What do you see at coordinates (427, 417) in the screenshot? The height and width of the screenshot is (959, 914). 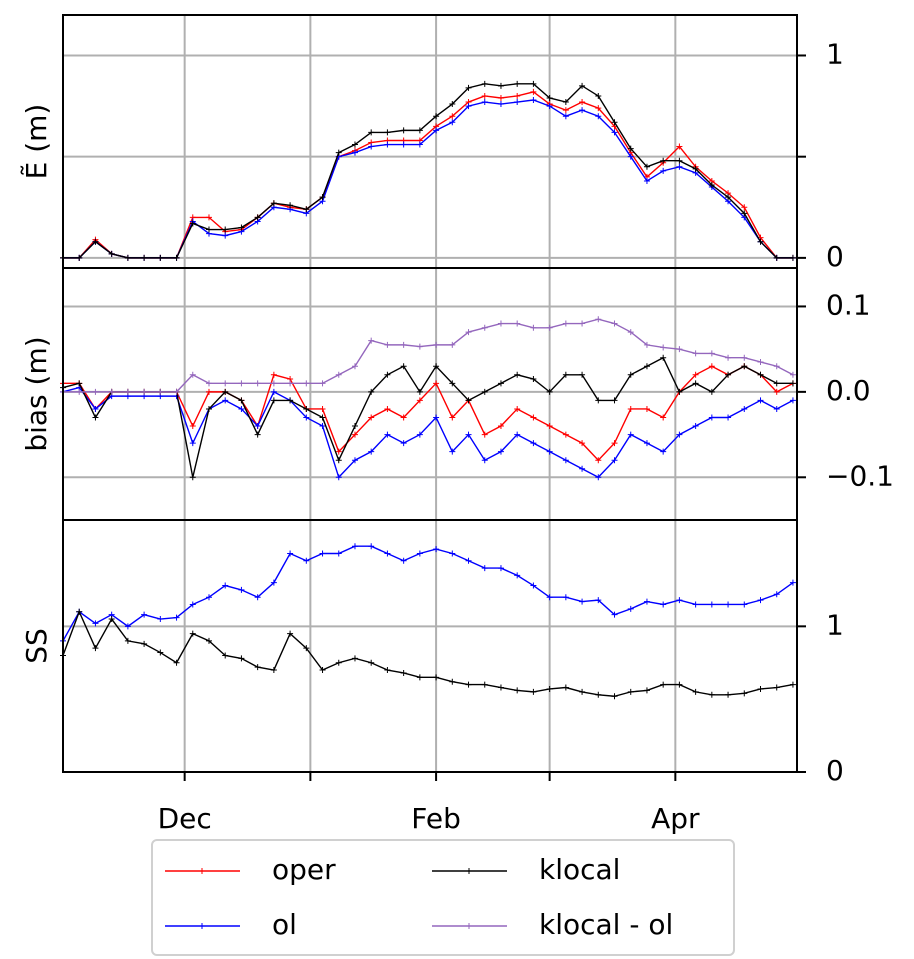 I see `series-line` at bounding box center [427, 417].